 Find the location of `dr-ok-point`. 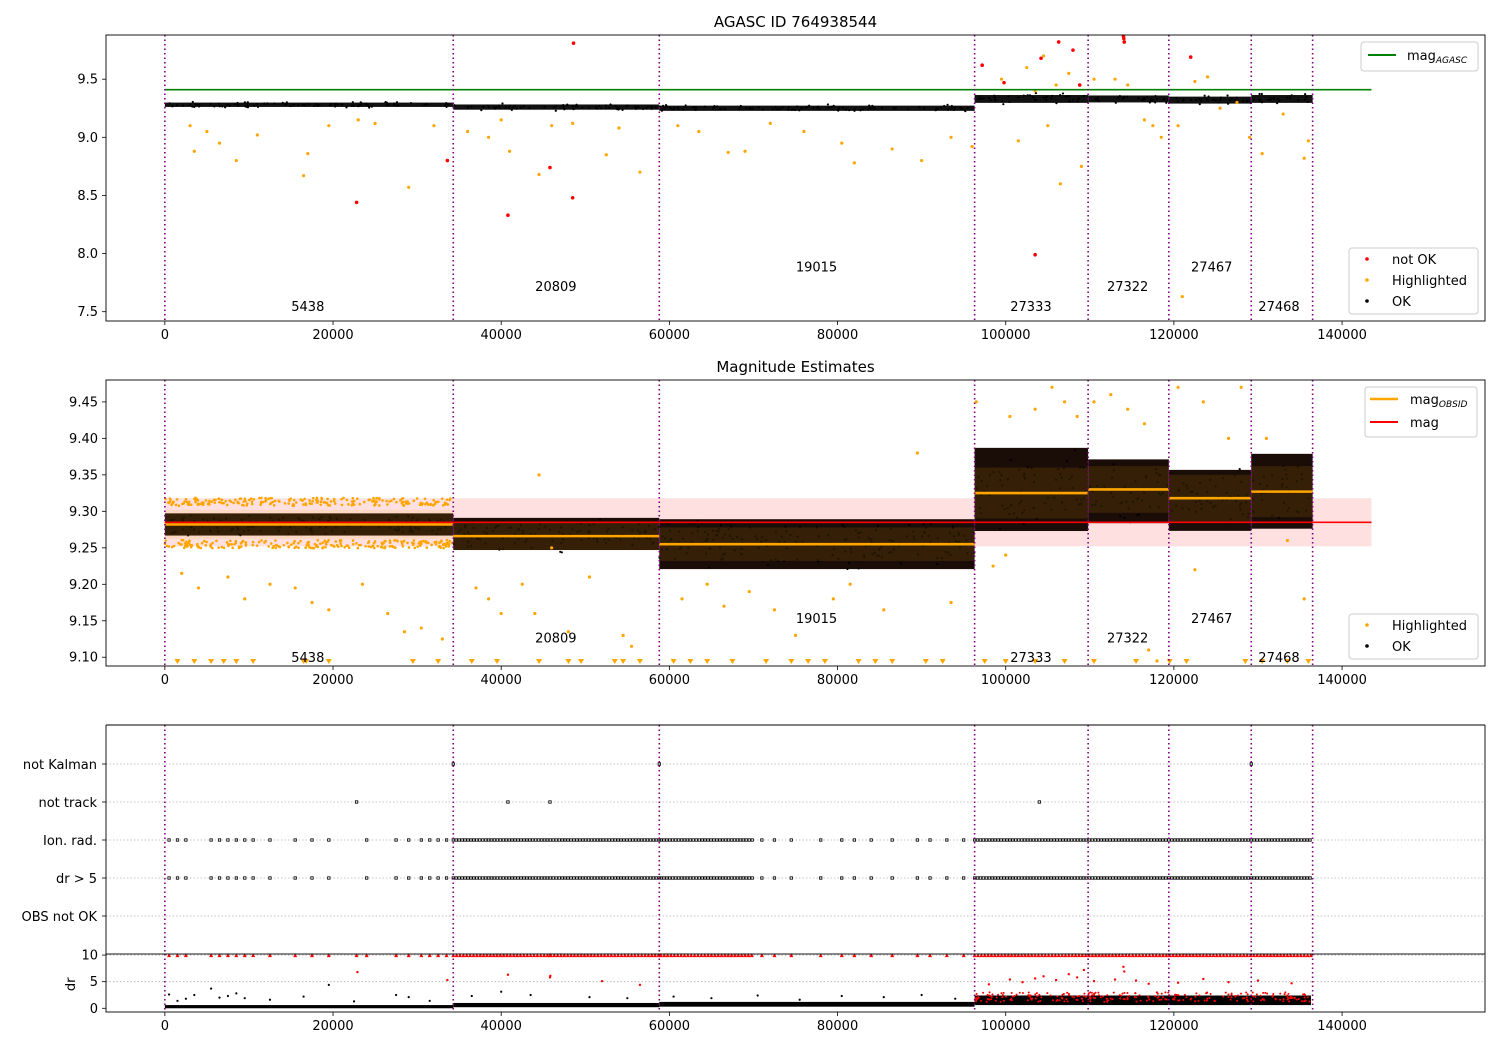

dr-ok-point is located at coordinates (471, 996).